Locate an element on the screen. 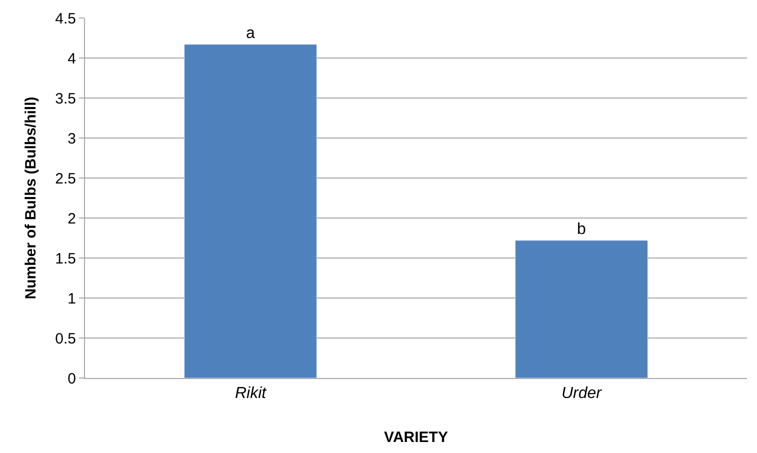 The width and height of the screenshot is (757, 453). y-tick-label: 0.5 is located at coordinates (65, 339).